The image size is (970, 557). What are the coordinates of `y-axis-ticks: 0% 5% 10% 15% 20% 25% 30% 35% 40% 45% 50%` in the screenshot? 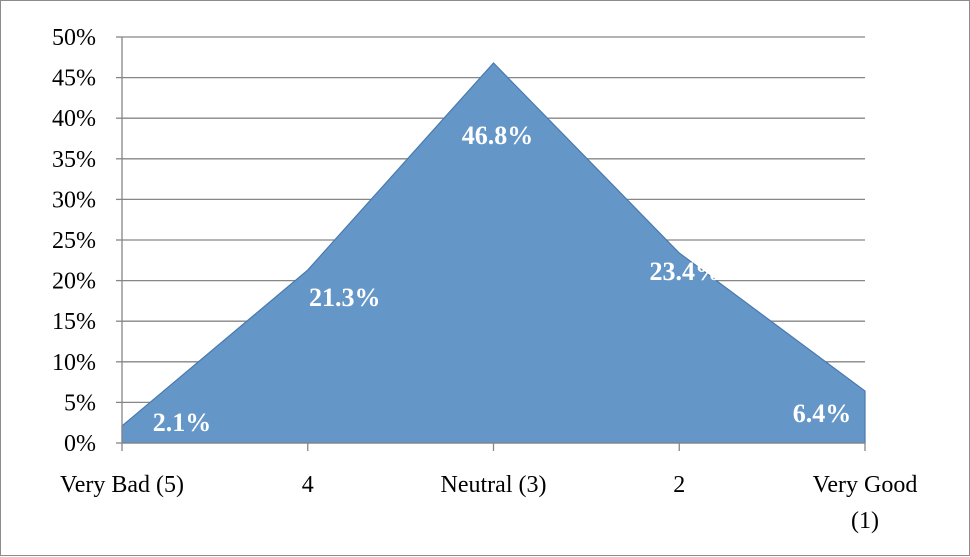 It's located at (74, 241).